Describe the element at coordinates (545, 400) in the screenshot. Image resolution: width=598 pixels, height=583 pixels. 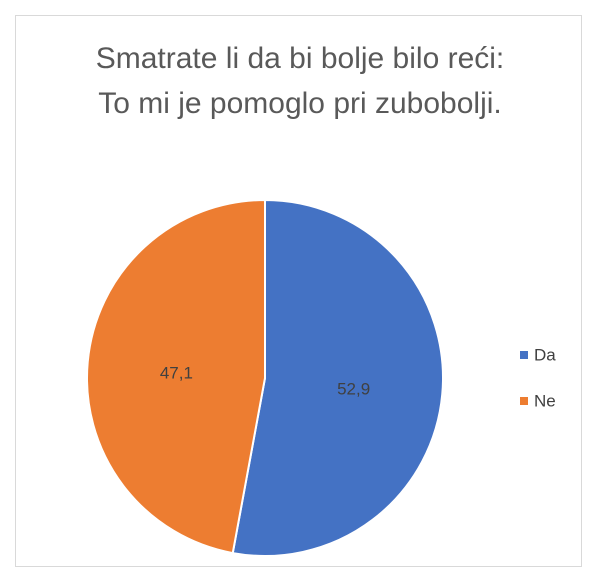
I see `legend-label: Ne` at that location.